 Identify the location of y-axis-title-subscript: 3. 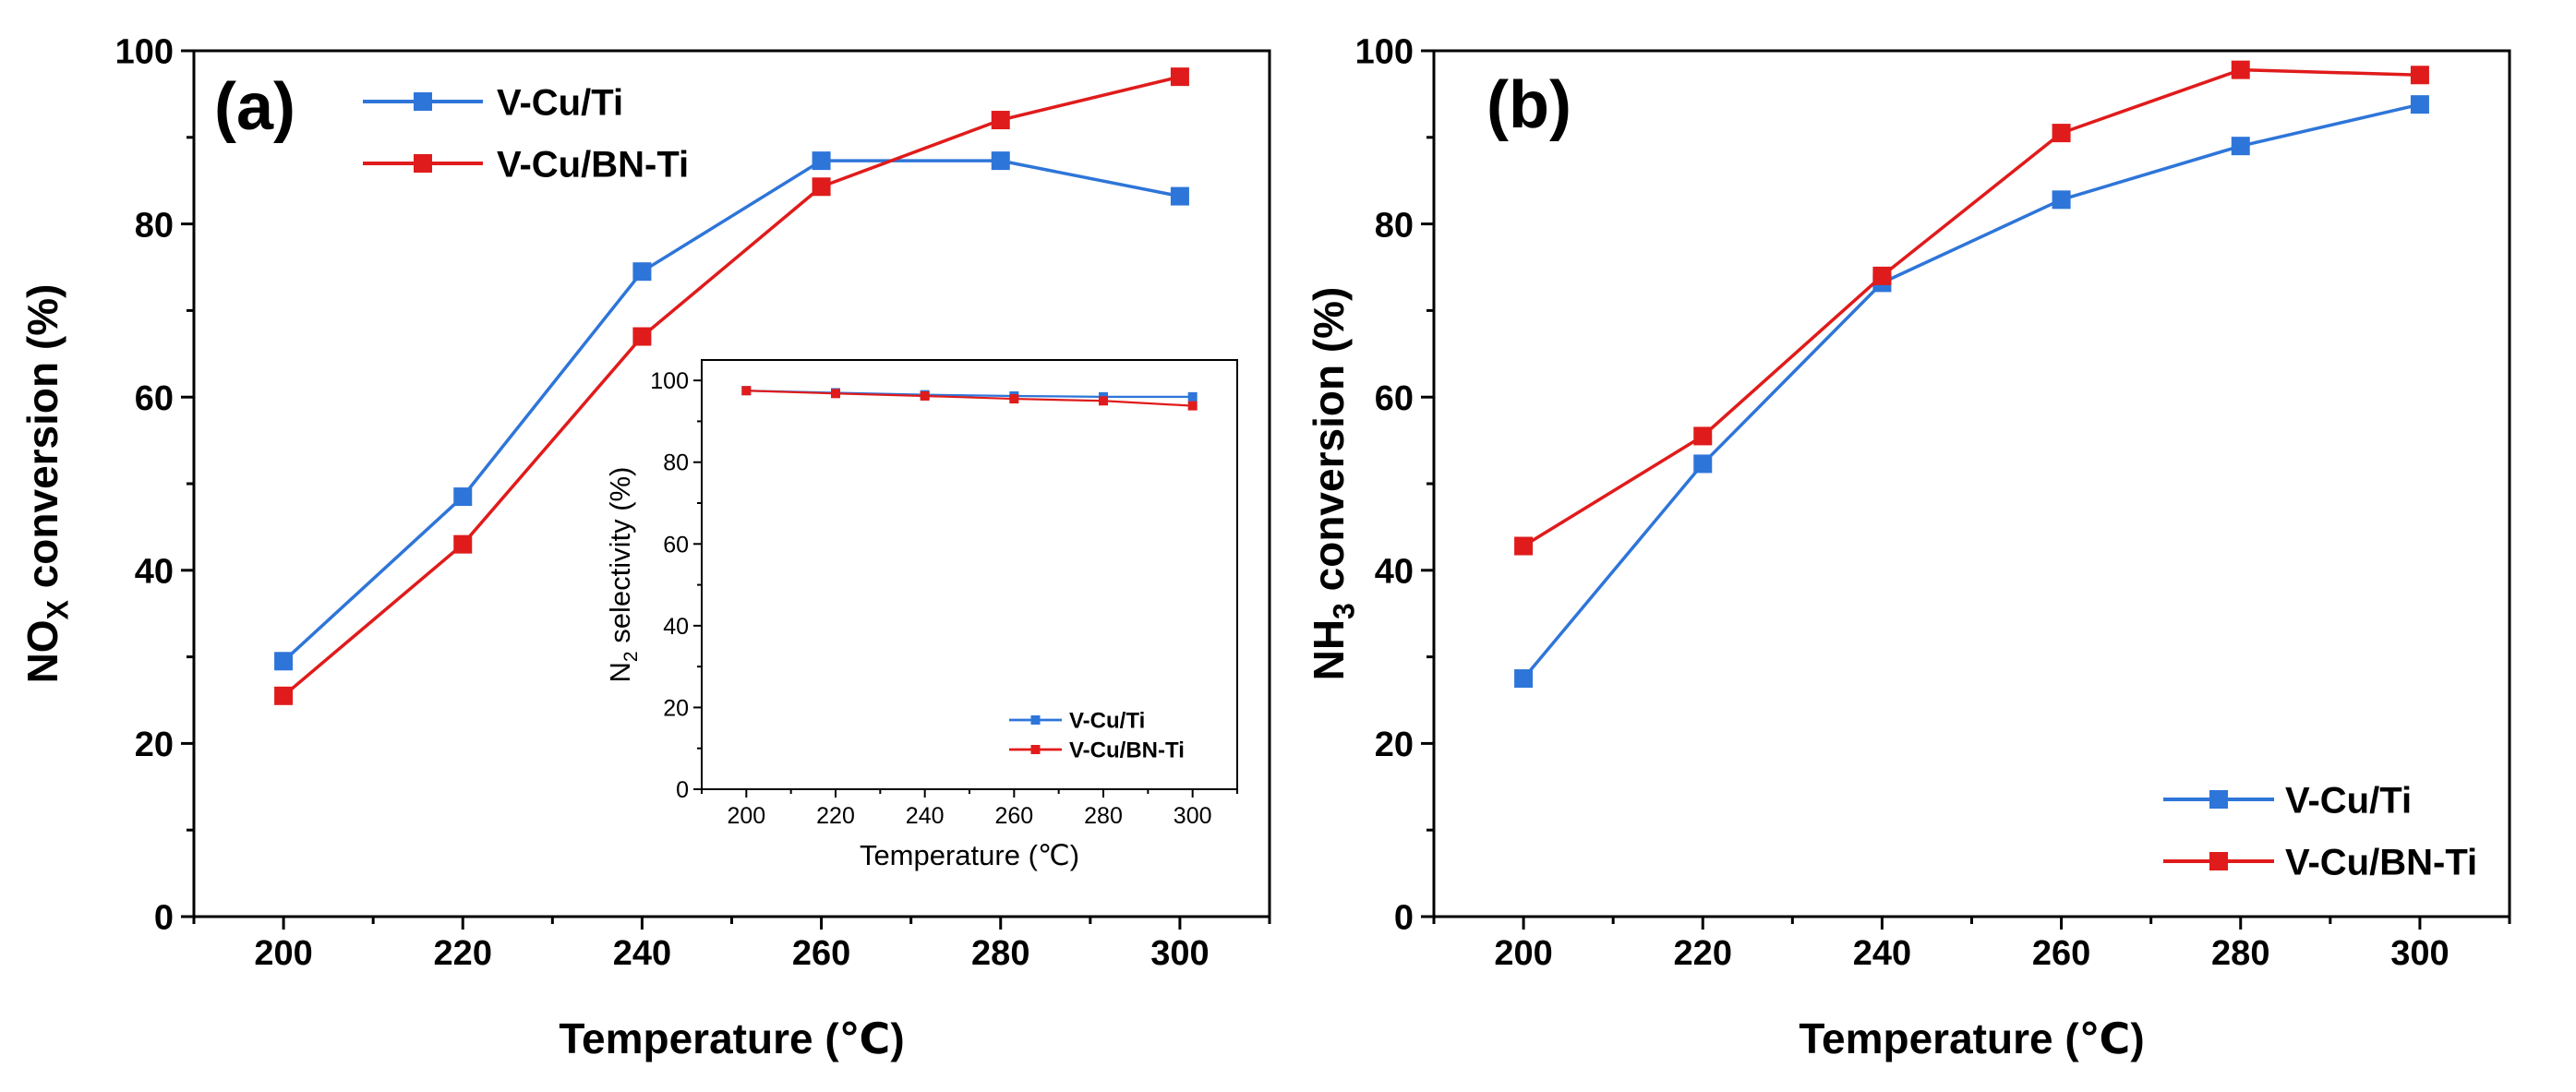
(1344, 611).